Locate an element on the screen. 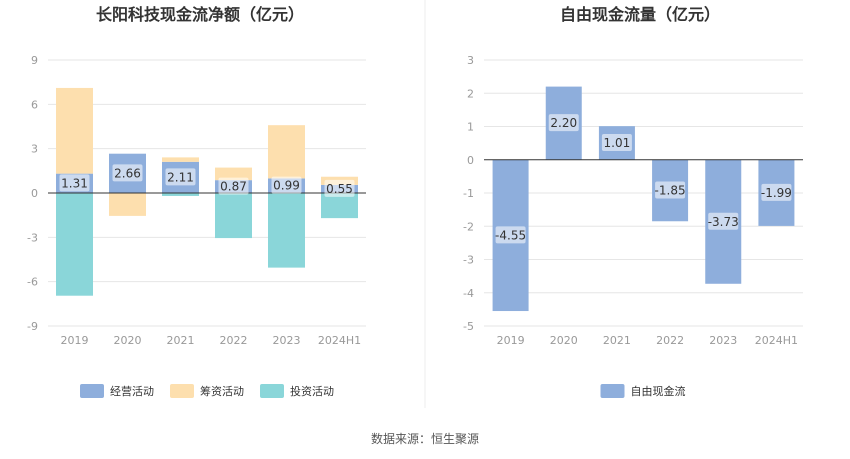 The height and width of the screenshot is (459, 850). left-chart-title: 长阳科技现金流净额（亿元） is located at coordinates (200, 14).